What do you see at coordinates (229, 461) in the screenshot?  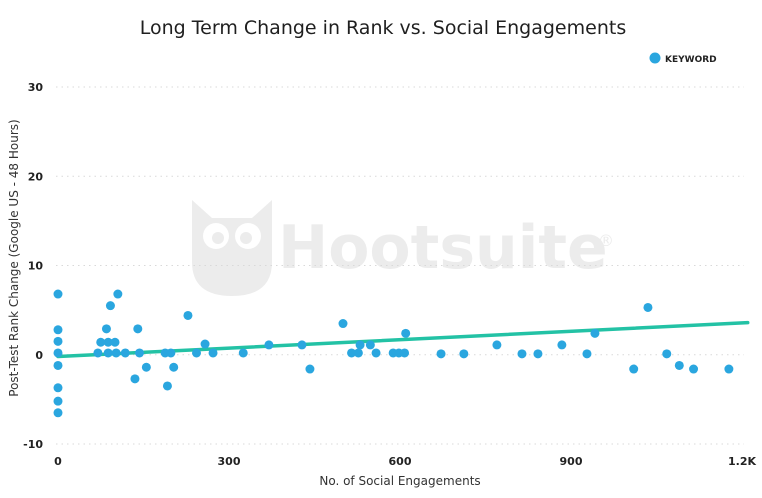 I see `x-tick-label: 300` at bounding box center [229, 461].